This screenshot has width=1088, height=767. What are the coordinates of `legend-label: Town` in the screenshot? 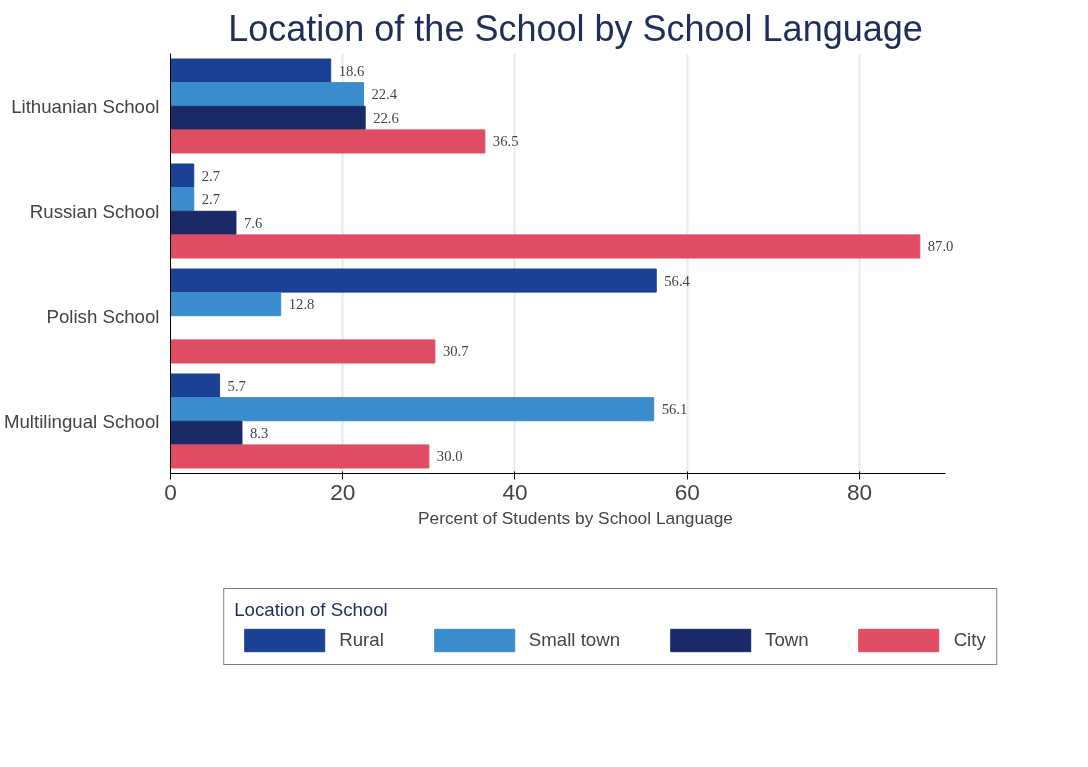 It's located at (787, 640).